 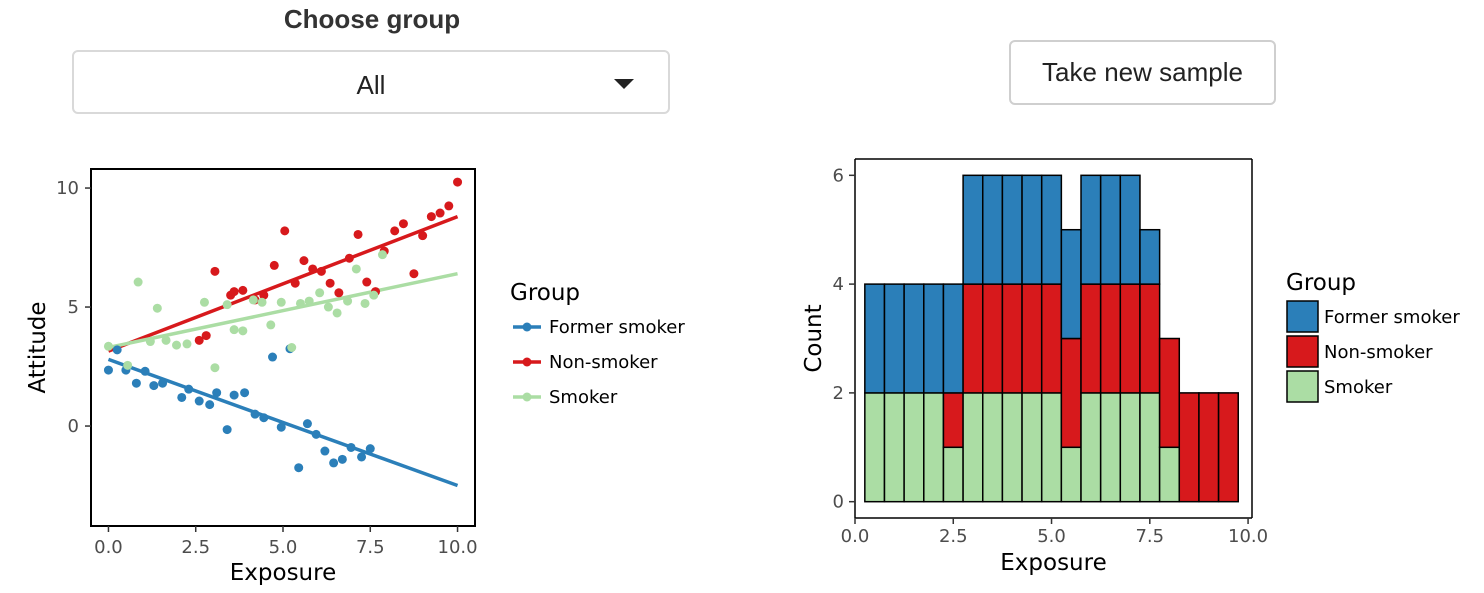 I want to click on y-axis-title: Attitude, so click(x=38, y=347).